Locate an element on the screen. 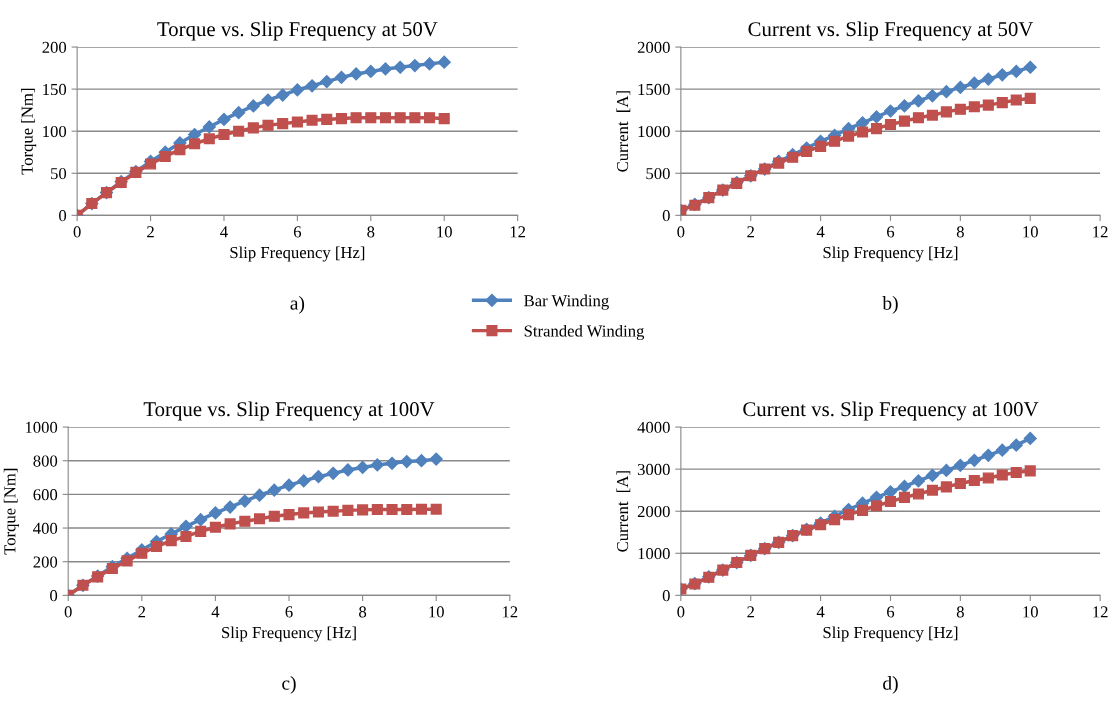  y-tick-label: 500 is located at coordinates (658, 173).